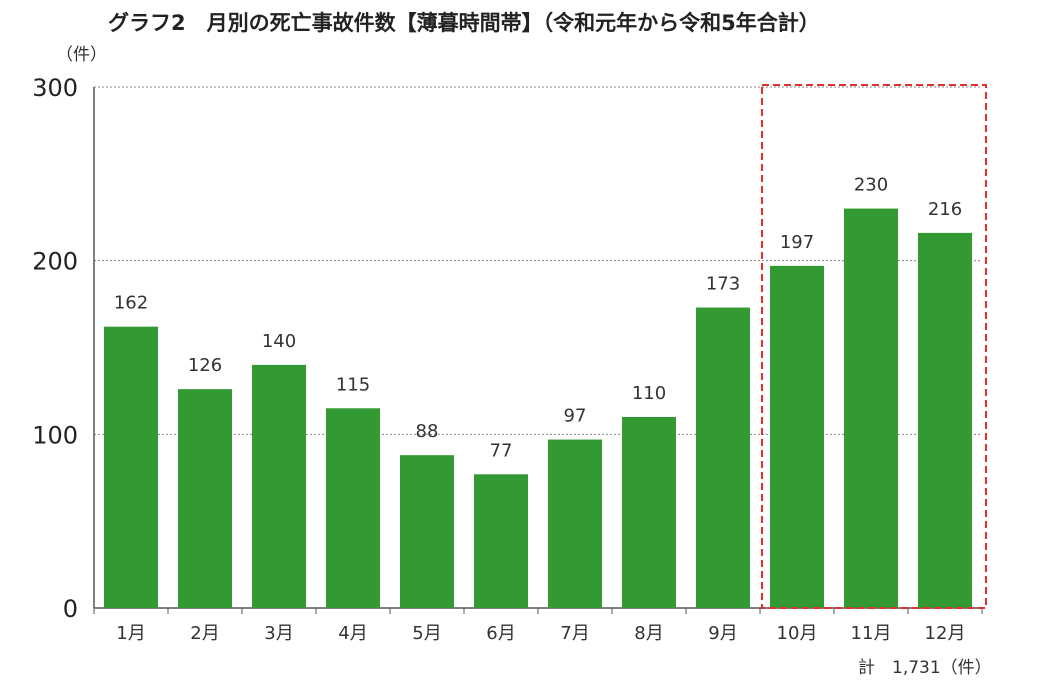  What do you see at coordinates (722, 633) in the screenshot?
I see `x-tick-label: 9月` at bounding box center [722, 633].